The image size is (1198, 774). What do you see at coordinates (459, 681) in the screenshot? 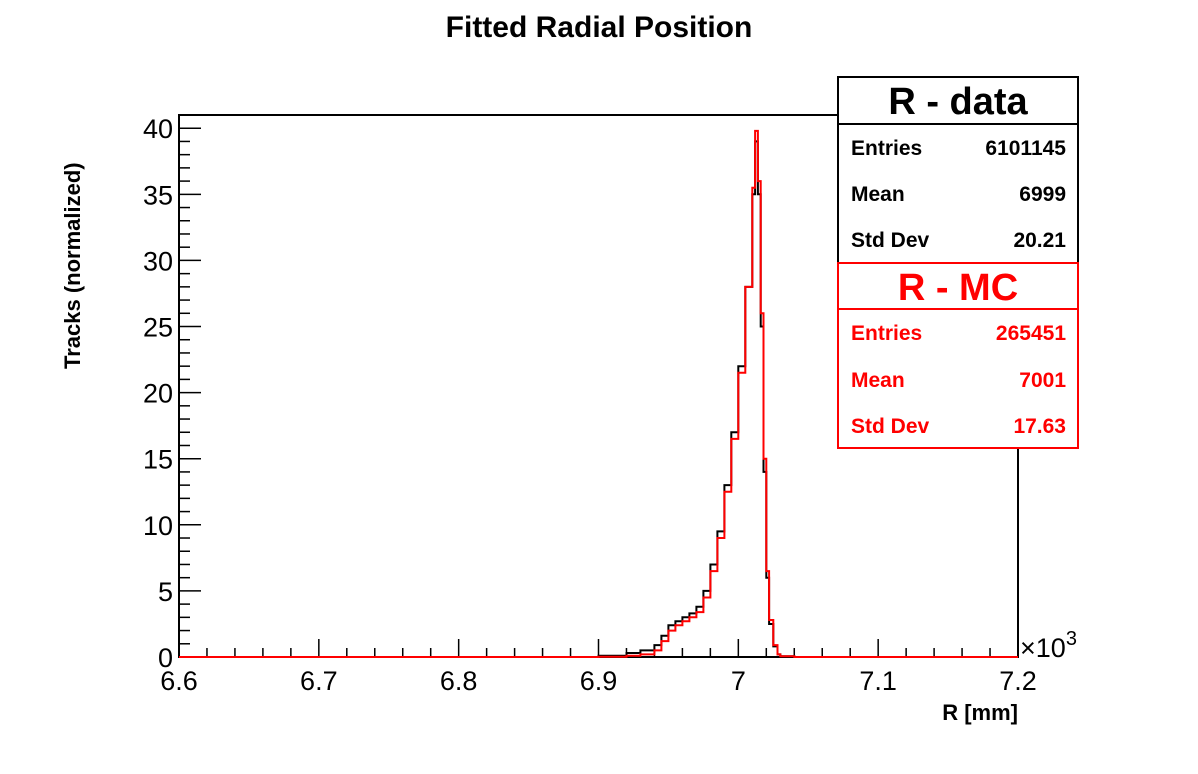
I see `x-tick-label: 6.8` at bounding box center [459, 681].